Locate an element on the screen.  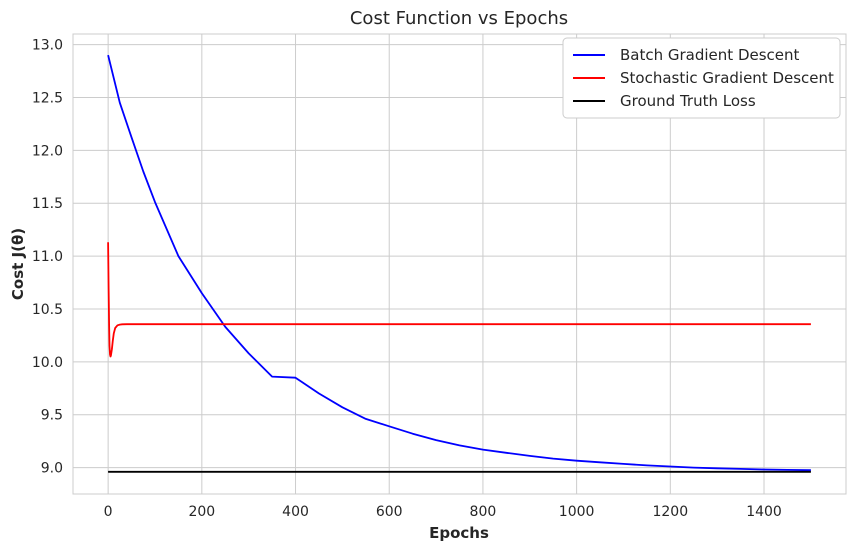
y-tick-label: 9.5 is located at coordinates (52, 416).